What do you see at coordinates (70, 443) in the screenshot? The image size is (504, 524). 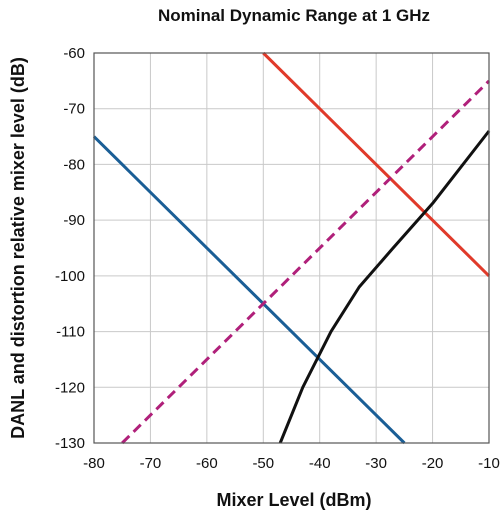 I see `y-tick-label: -130` at bounding box center [70, 443].